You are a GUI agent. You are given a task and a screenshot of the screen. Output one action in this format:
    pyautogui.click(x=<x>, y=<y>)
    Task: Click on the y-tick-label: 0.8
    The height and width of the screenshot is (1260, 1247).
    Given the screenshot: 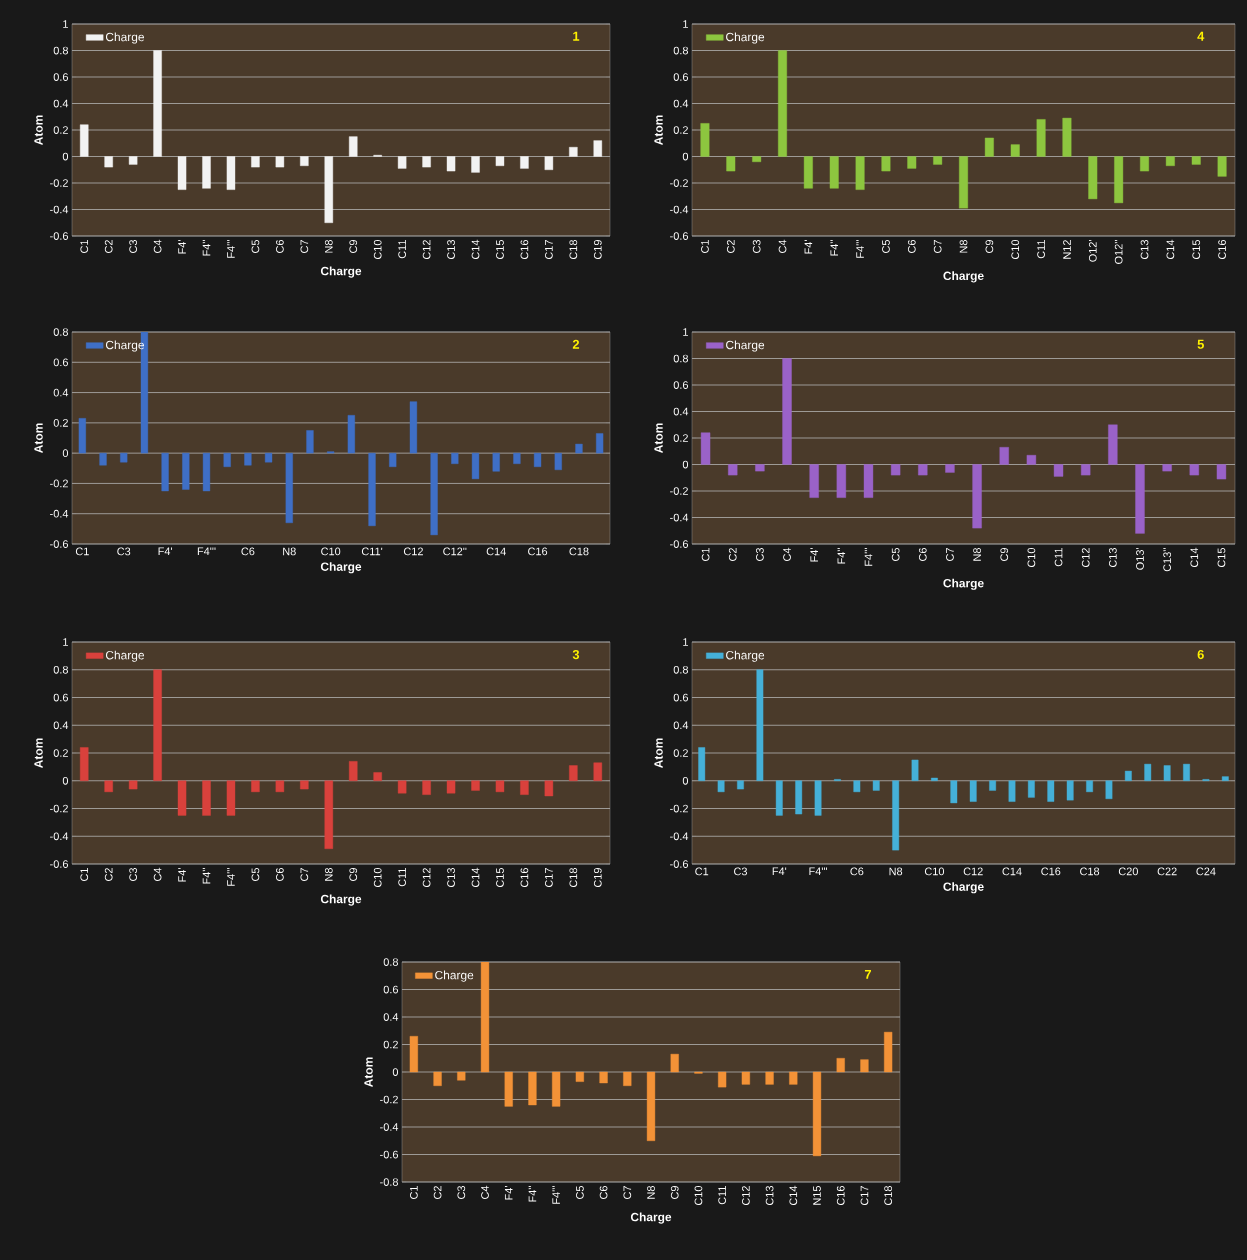 What is the action you would take?
    pyautogui.click(x=680, y=50)
    